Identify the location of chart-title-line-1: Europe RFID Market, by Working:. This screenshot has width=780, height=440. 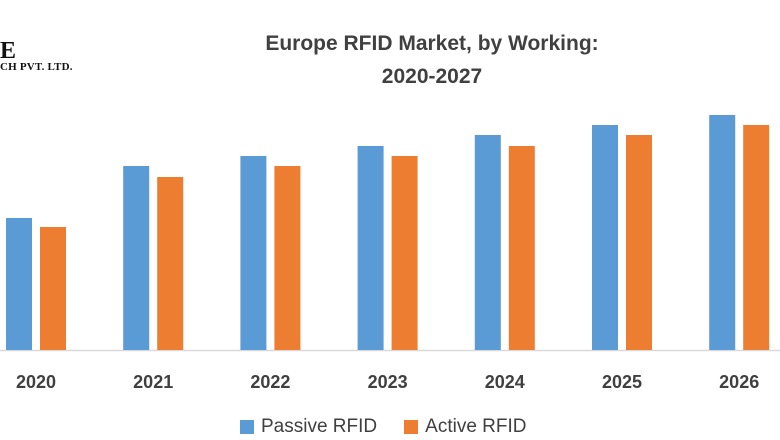
(432, 43).